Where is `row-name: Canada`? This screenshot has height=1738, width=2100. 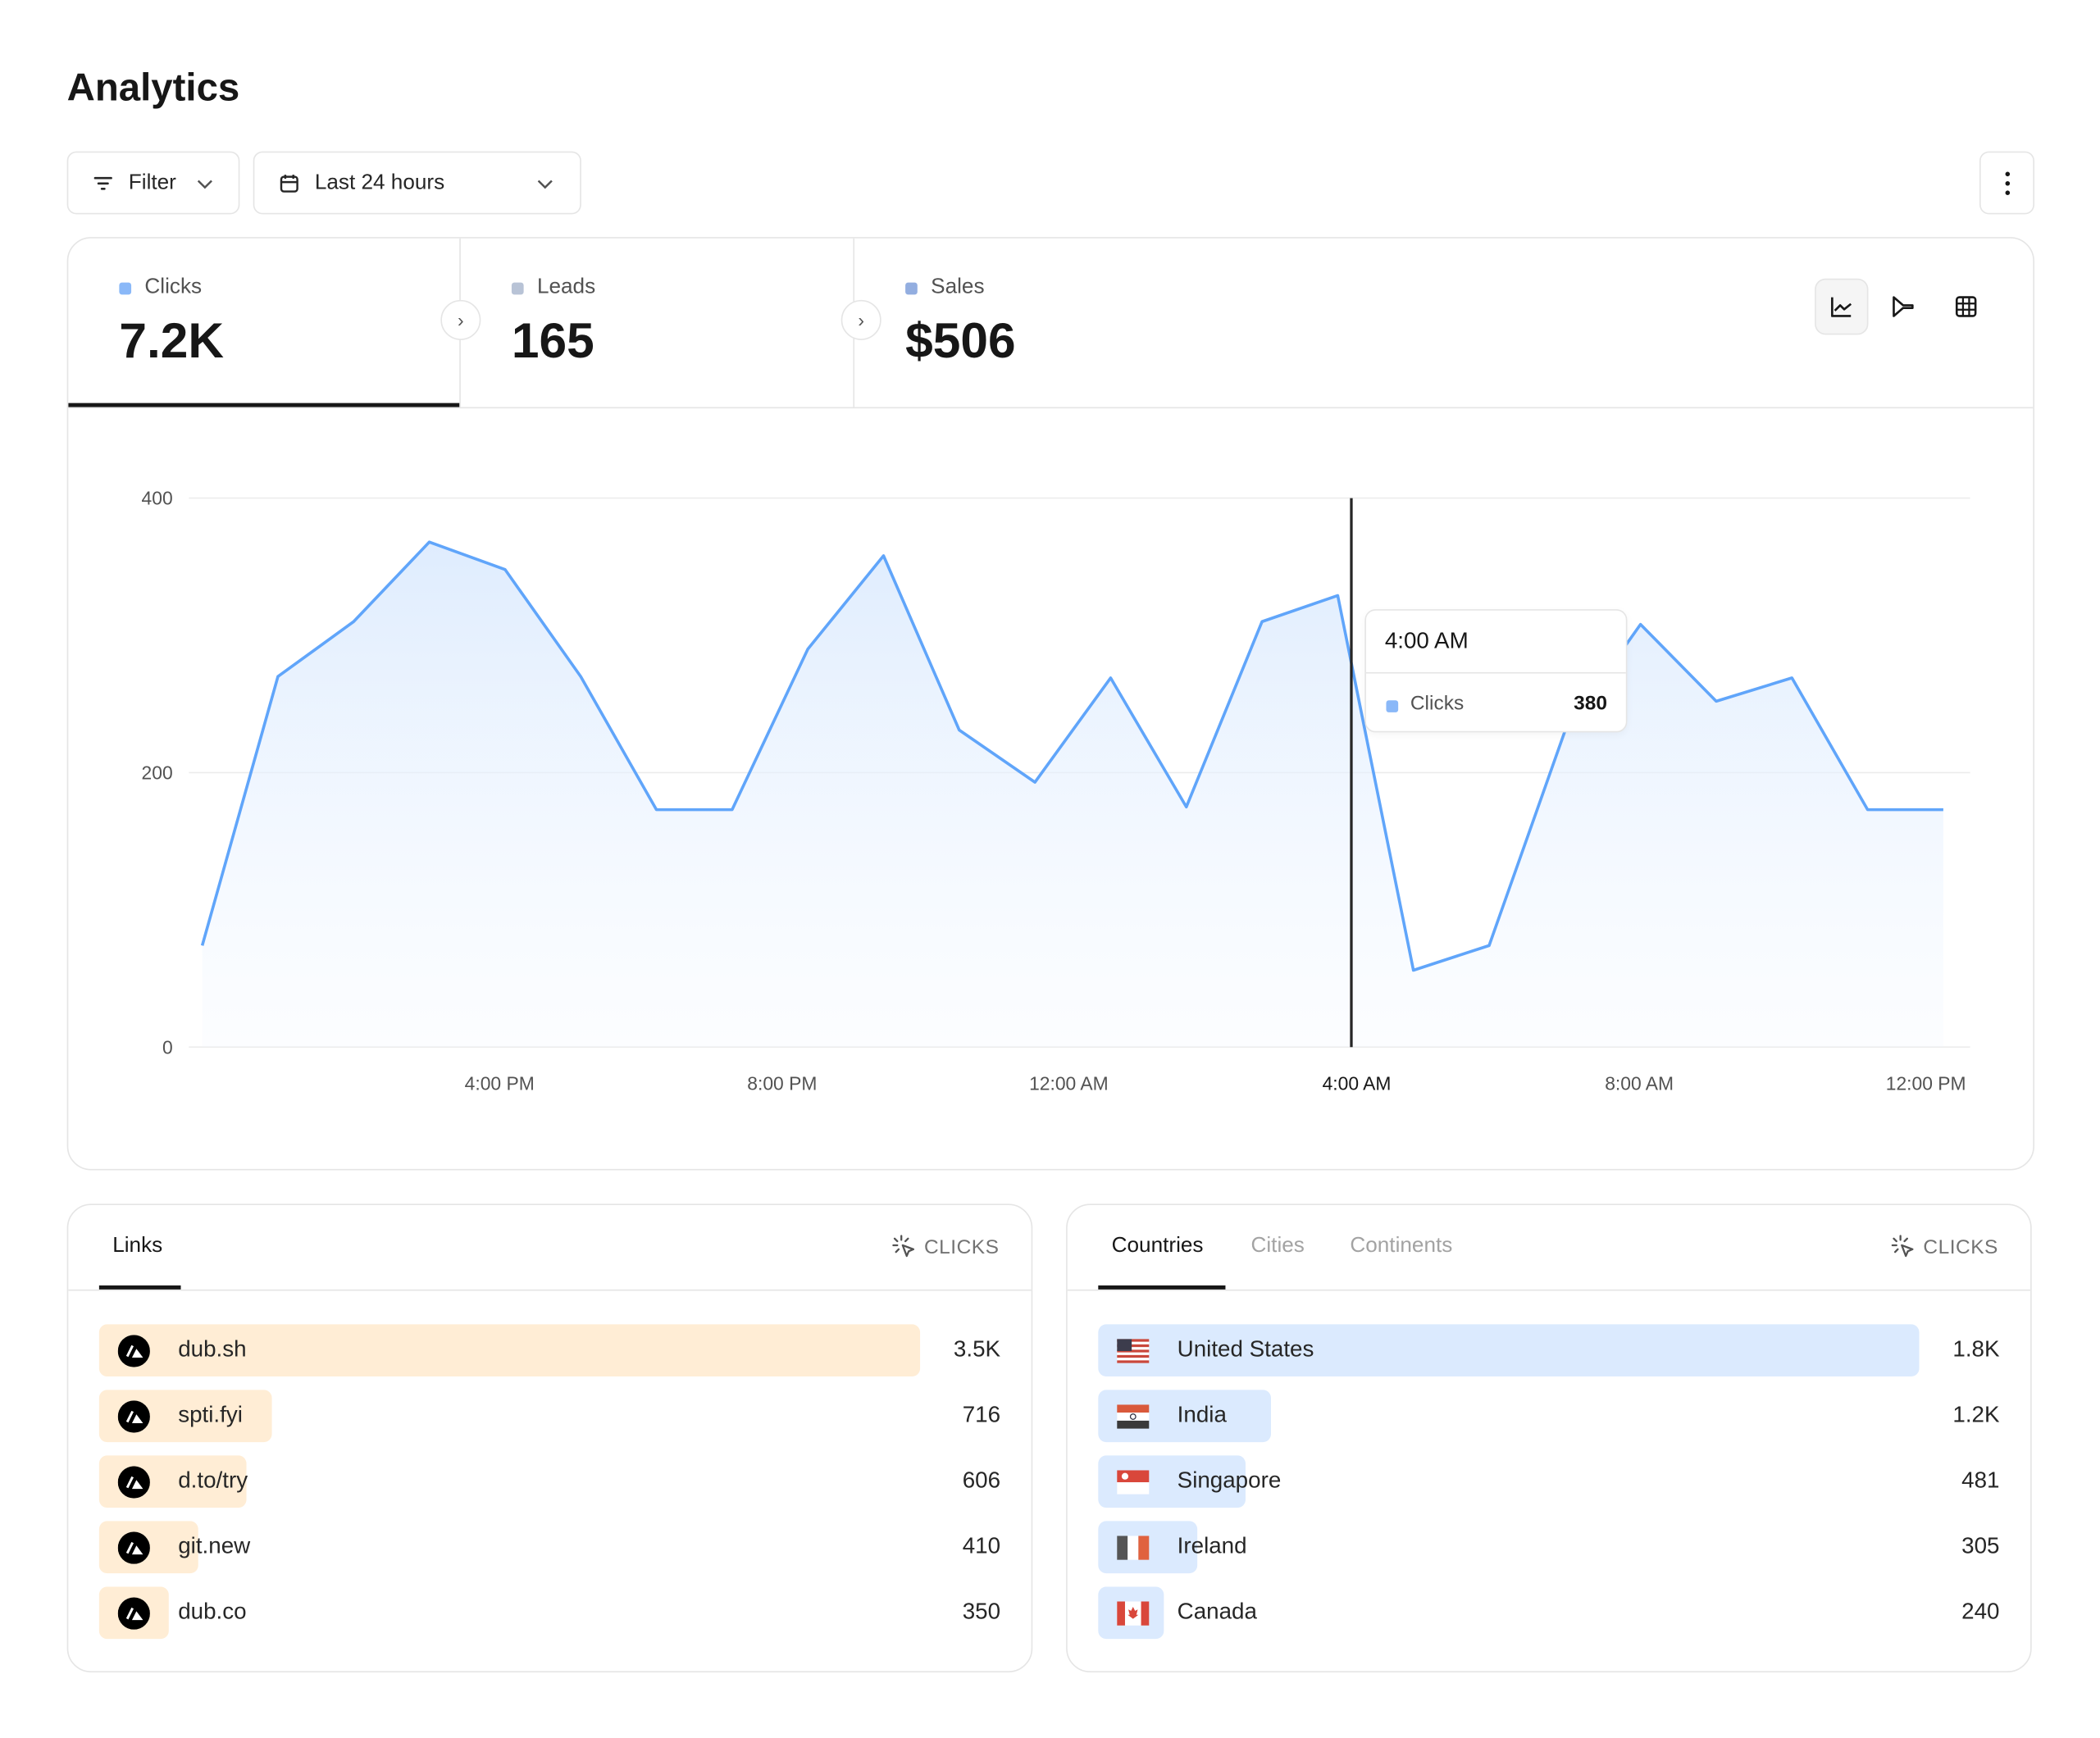 row-name: Canada is located at coordinates (1217, 1612).